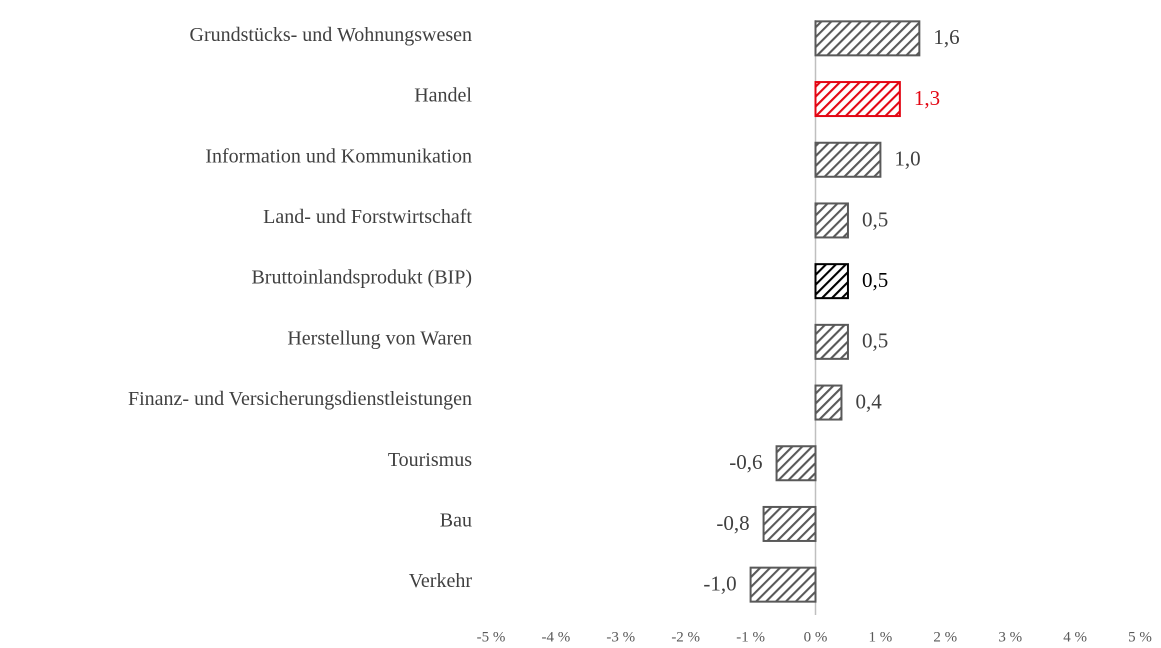 The image size is (1161, 648). I want to click on value-label: -1,0, so click(719, 583).